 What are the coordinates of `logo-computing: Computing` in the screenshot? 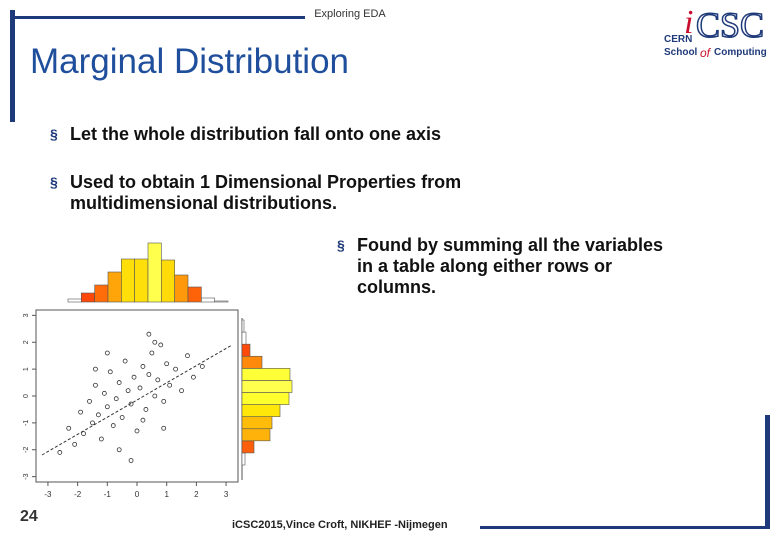 It's located at (740, 52).